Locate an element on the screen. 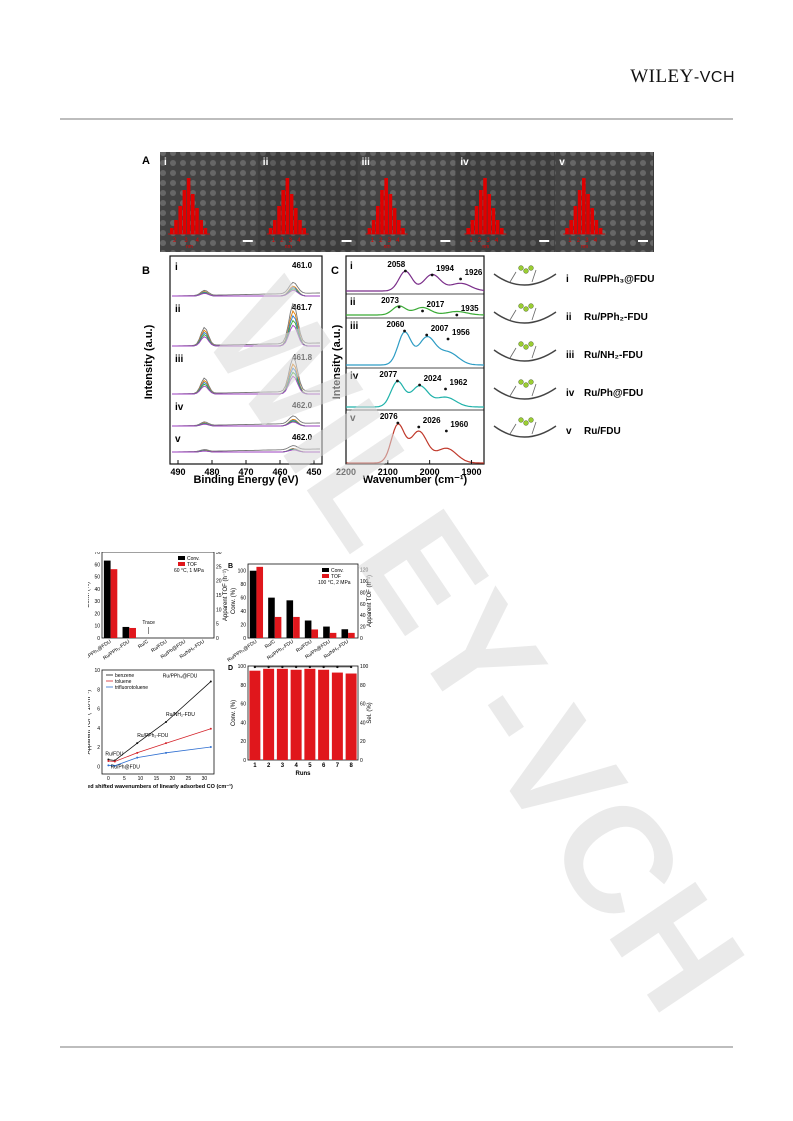 The height and width of the screenshot is (1121, 793). drift-tick-label: 2000 is located at coordinates (430, 472).